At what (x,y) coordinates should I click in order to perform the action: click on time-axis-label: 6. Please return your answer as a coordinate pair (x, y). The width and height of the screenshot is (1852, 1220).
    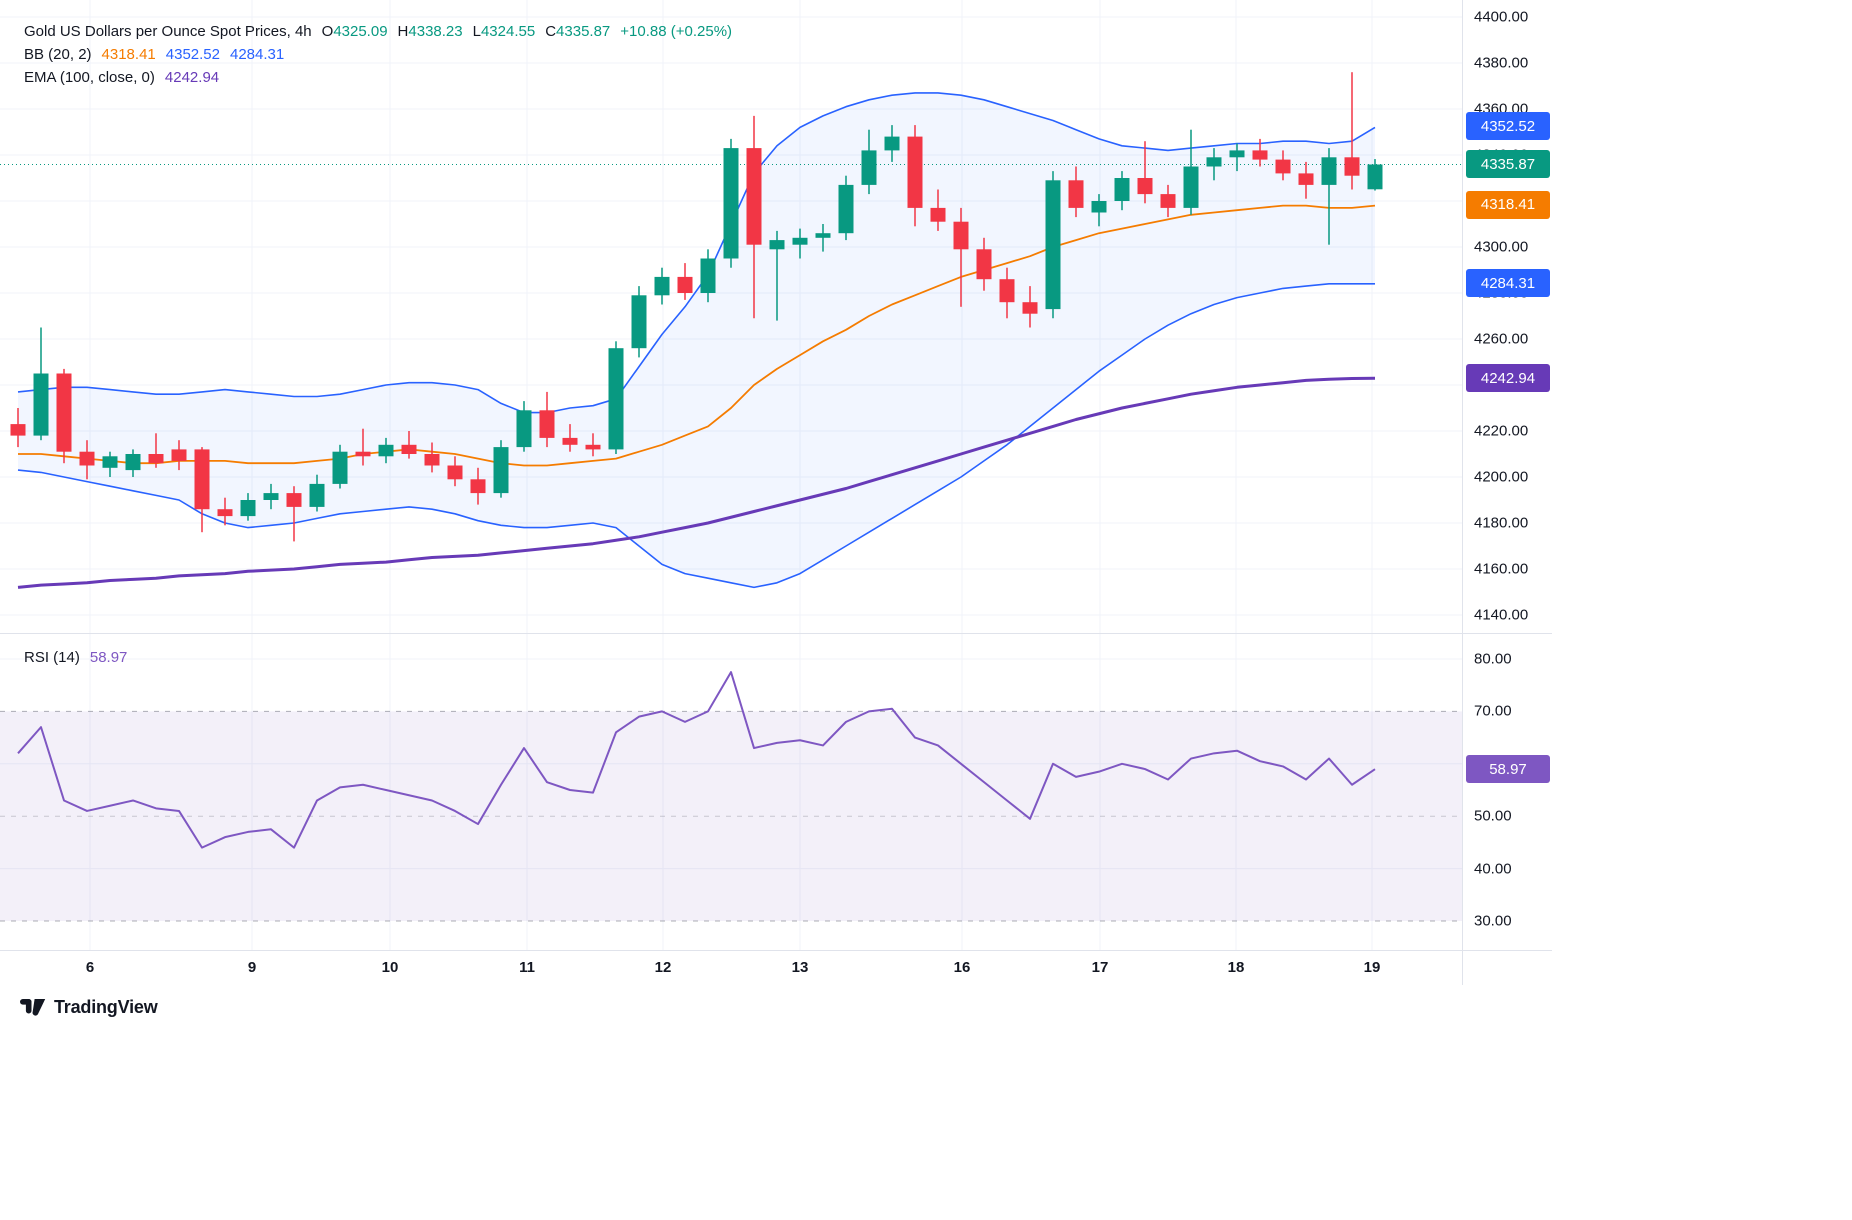
    Looking at the image, I should click on (90, 967).